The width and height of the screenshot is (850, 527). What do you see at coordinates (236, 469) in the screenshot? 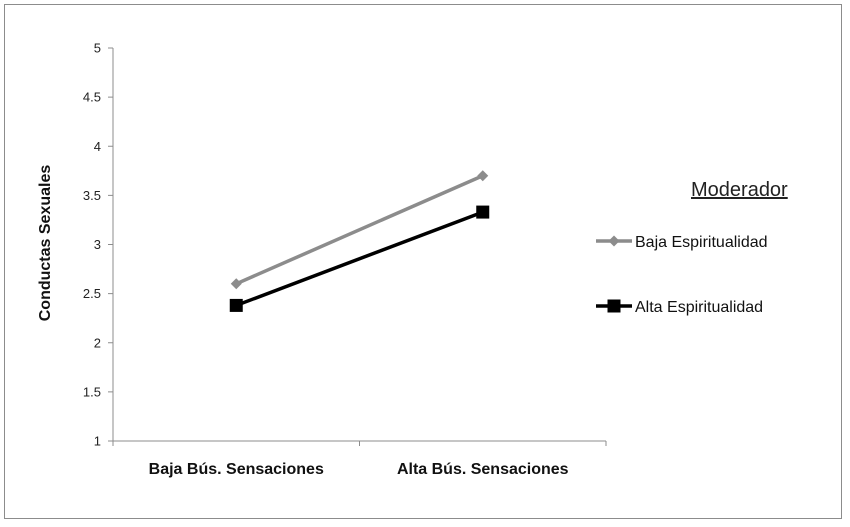
I see `x-category-label: Baja Bús. Sensaciones` at bounding box center [236, 469].